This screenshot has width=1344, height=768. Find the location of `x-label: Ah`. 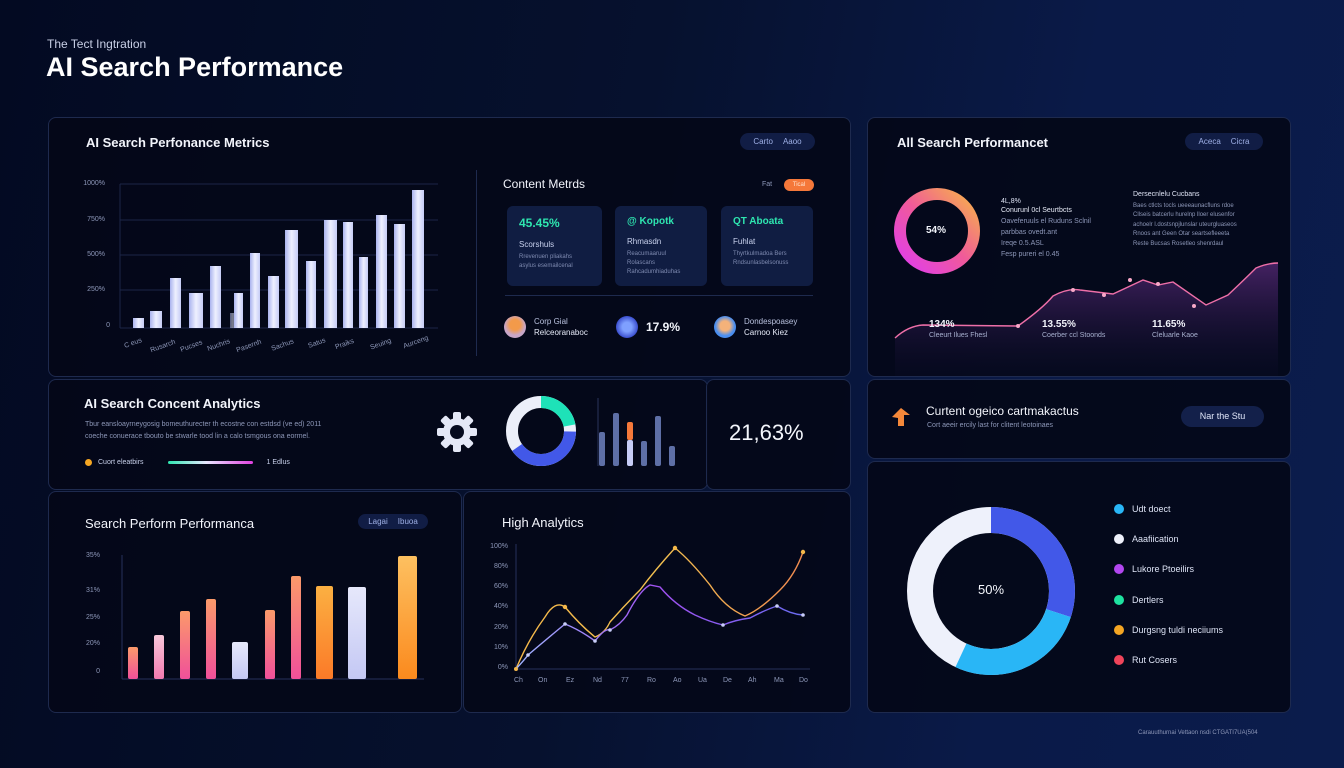

x-label: Ah is located at coordinates (752, 680).